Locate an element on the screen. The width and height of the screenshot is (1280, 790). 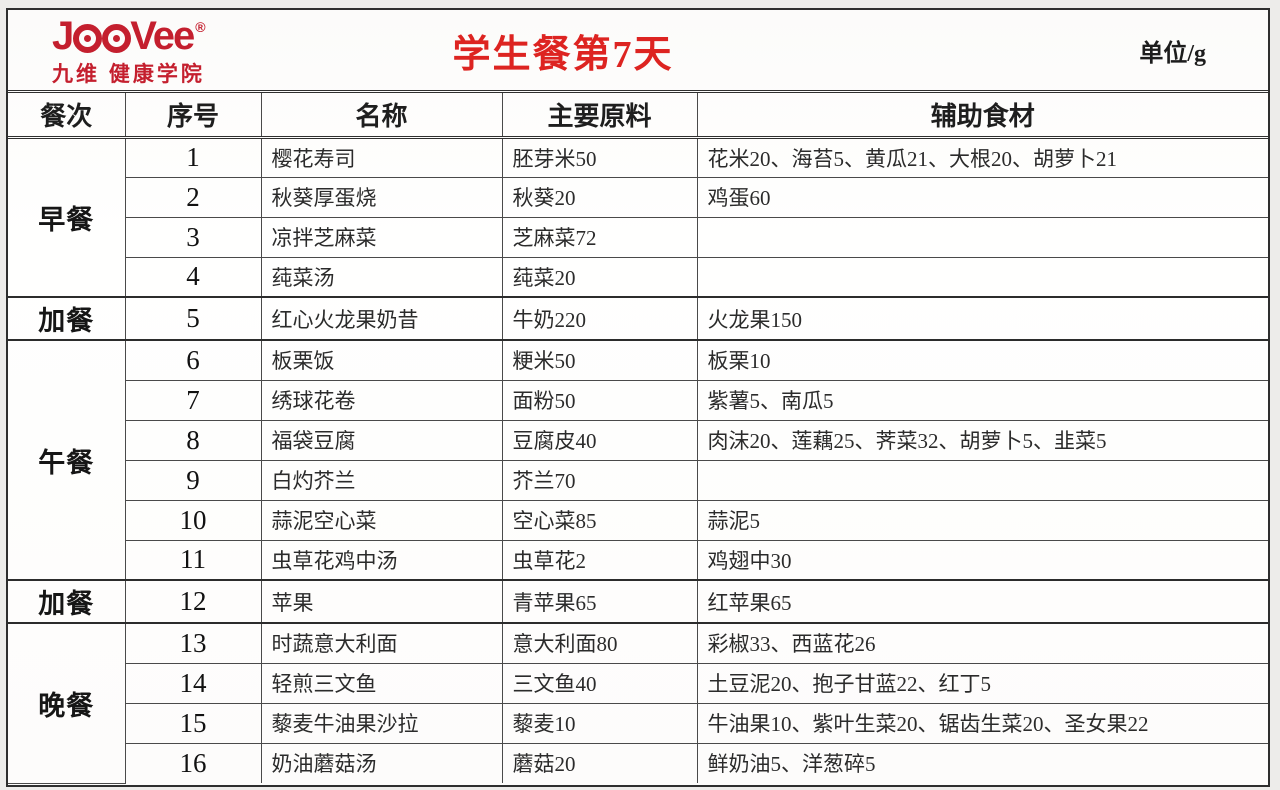
table-row: 9 白灼芥兰 芥兰70 is located at coordinates (638, 480).